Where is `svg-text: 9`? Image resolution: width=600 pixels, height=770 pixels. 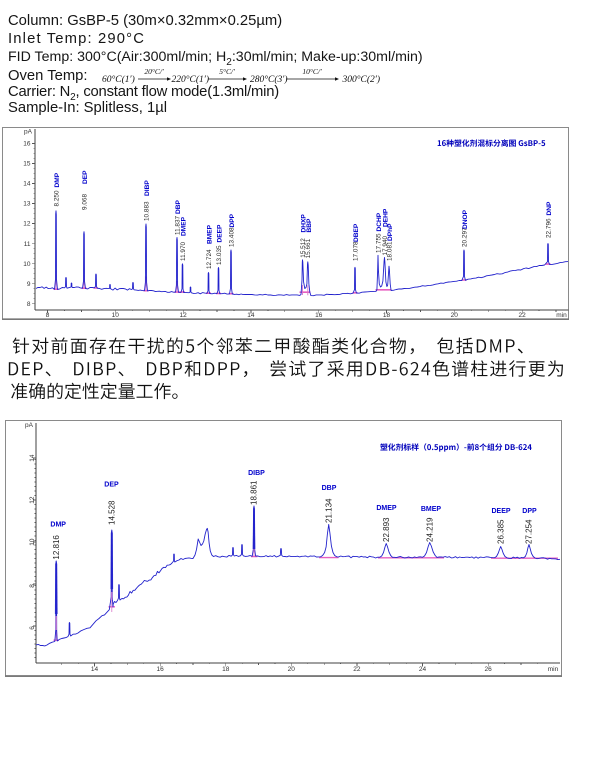
svg-text: 9 is located at coordinates (29, 284).